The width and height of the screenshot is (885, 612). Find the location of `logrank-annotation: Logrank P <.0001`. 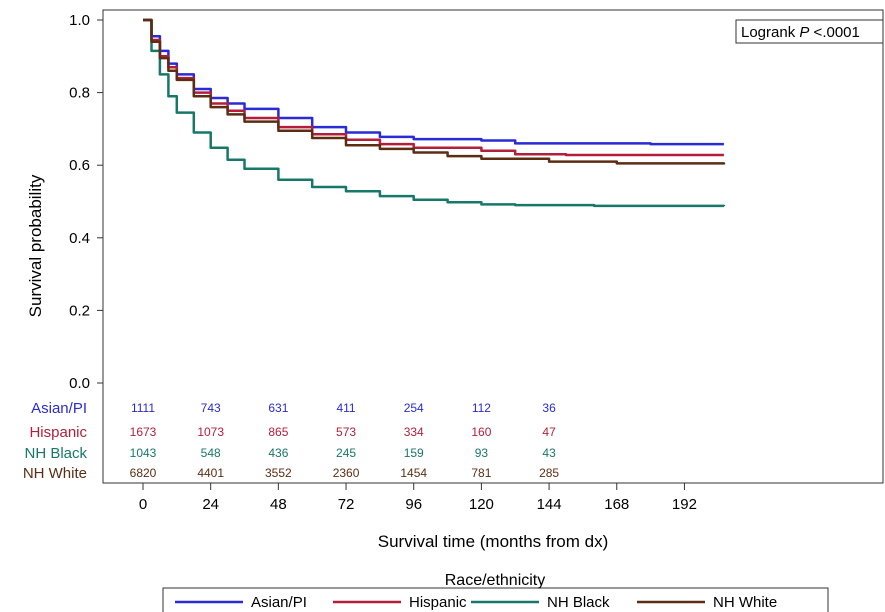

logrank-annotation: Logrank P <.0001 is located at coordinates (809, 31).